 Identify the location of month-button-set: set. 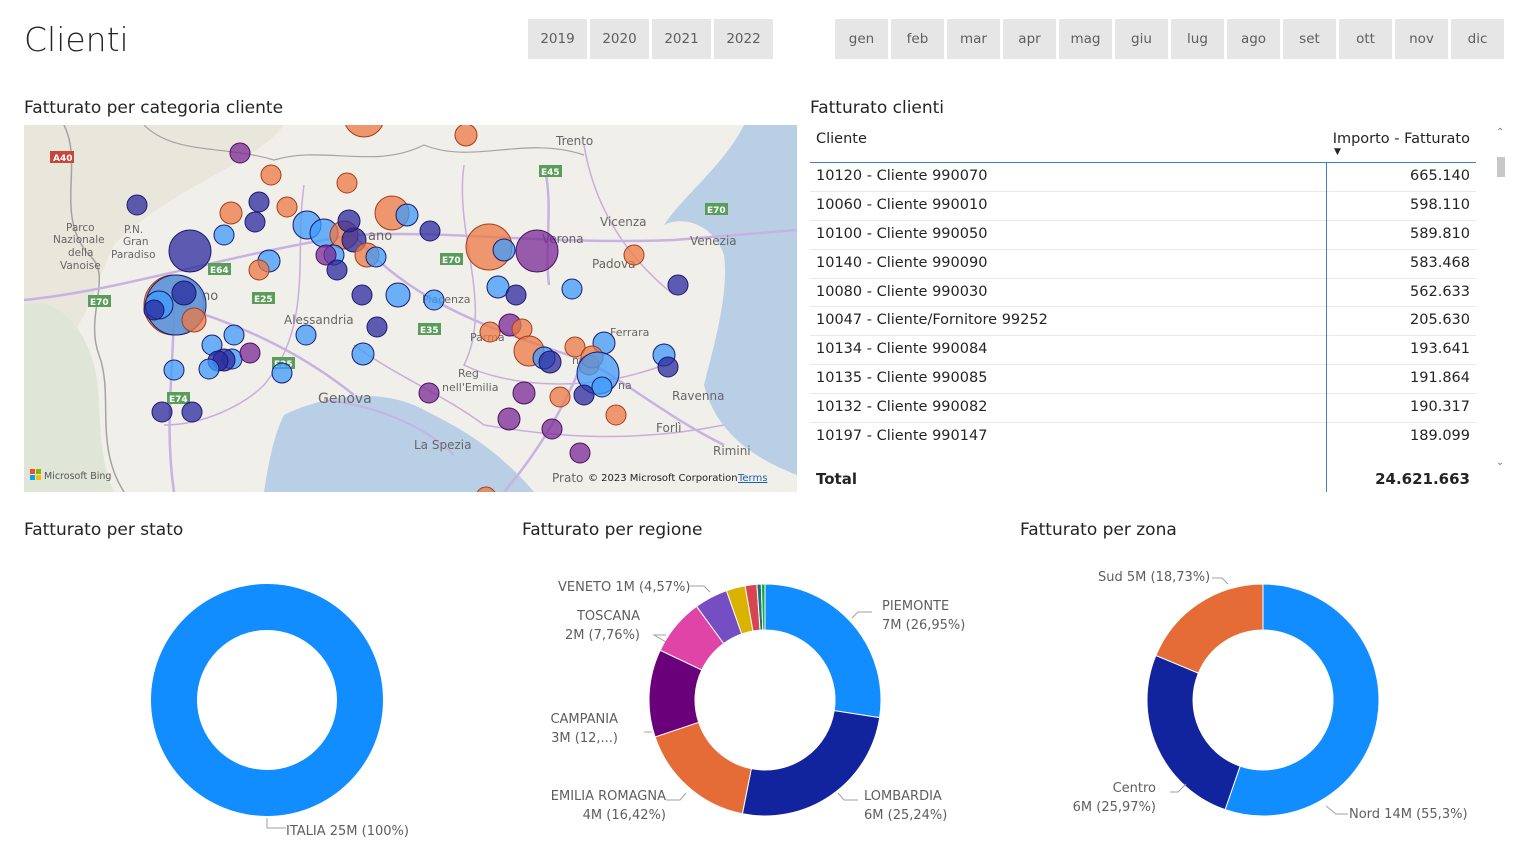
(1309, 39).